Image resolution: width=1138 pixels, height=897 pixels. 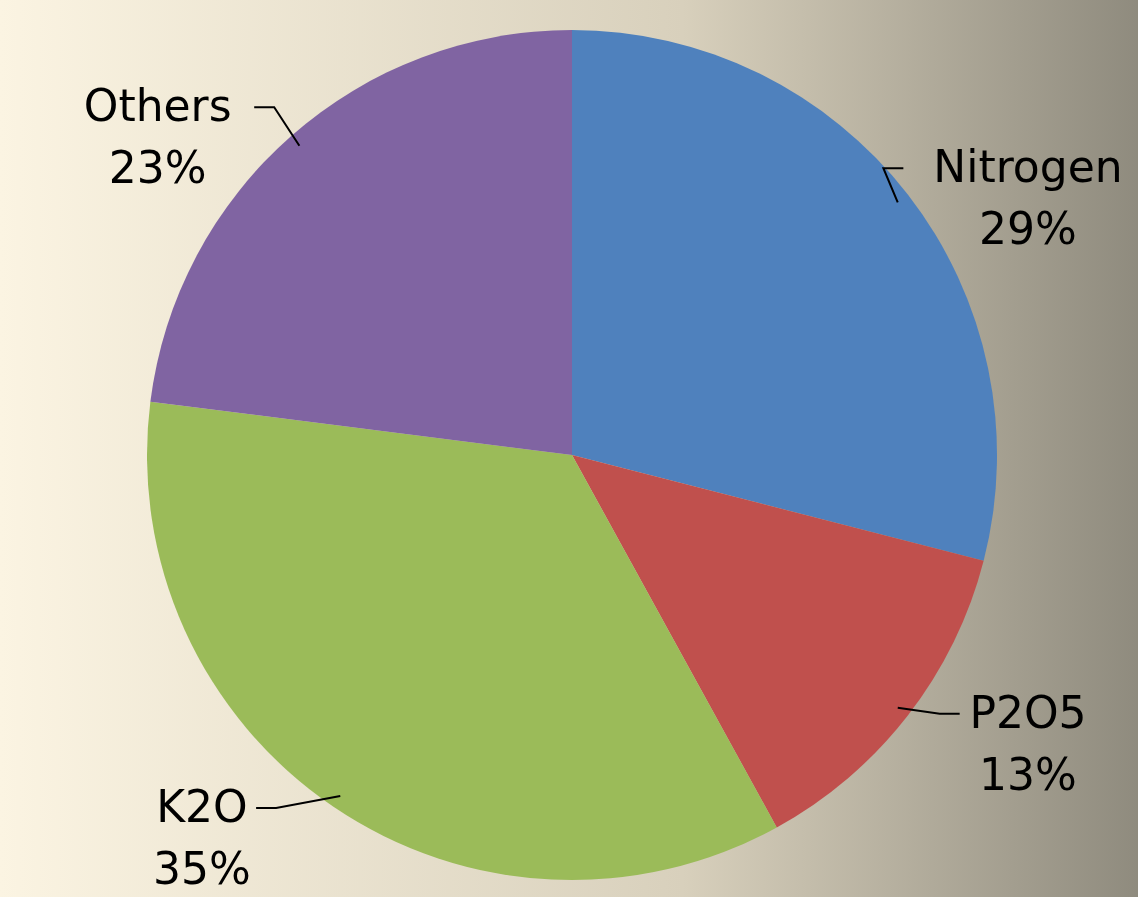 What do you see at coordinates (1028, 167) in the screenshot?
I see `slice-label: Nitrogen` at bounding box center [1028, 167].